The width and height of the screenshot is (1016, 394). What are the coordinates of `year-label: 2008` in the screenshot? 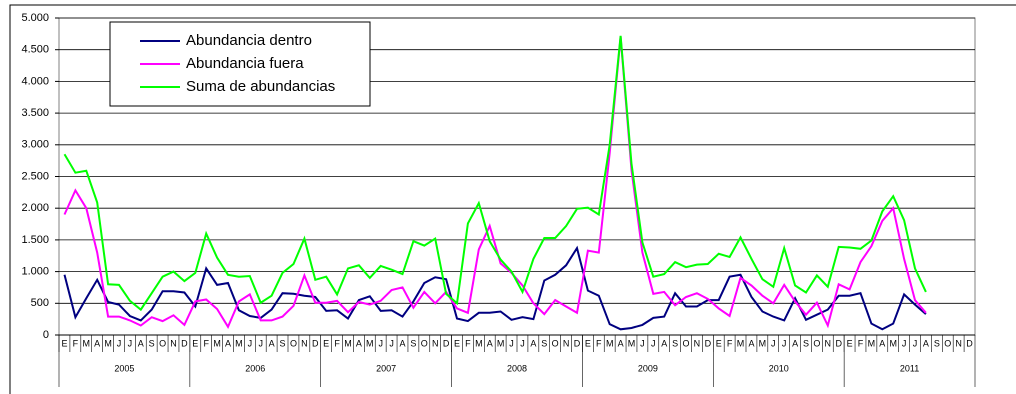 It's located at (517, 368).